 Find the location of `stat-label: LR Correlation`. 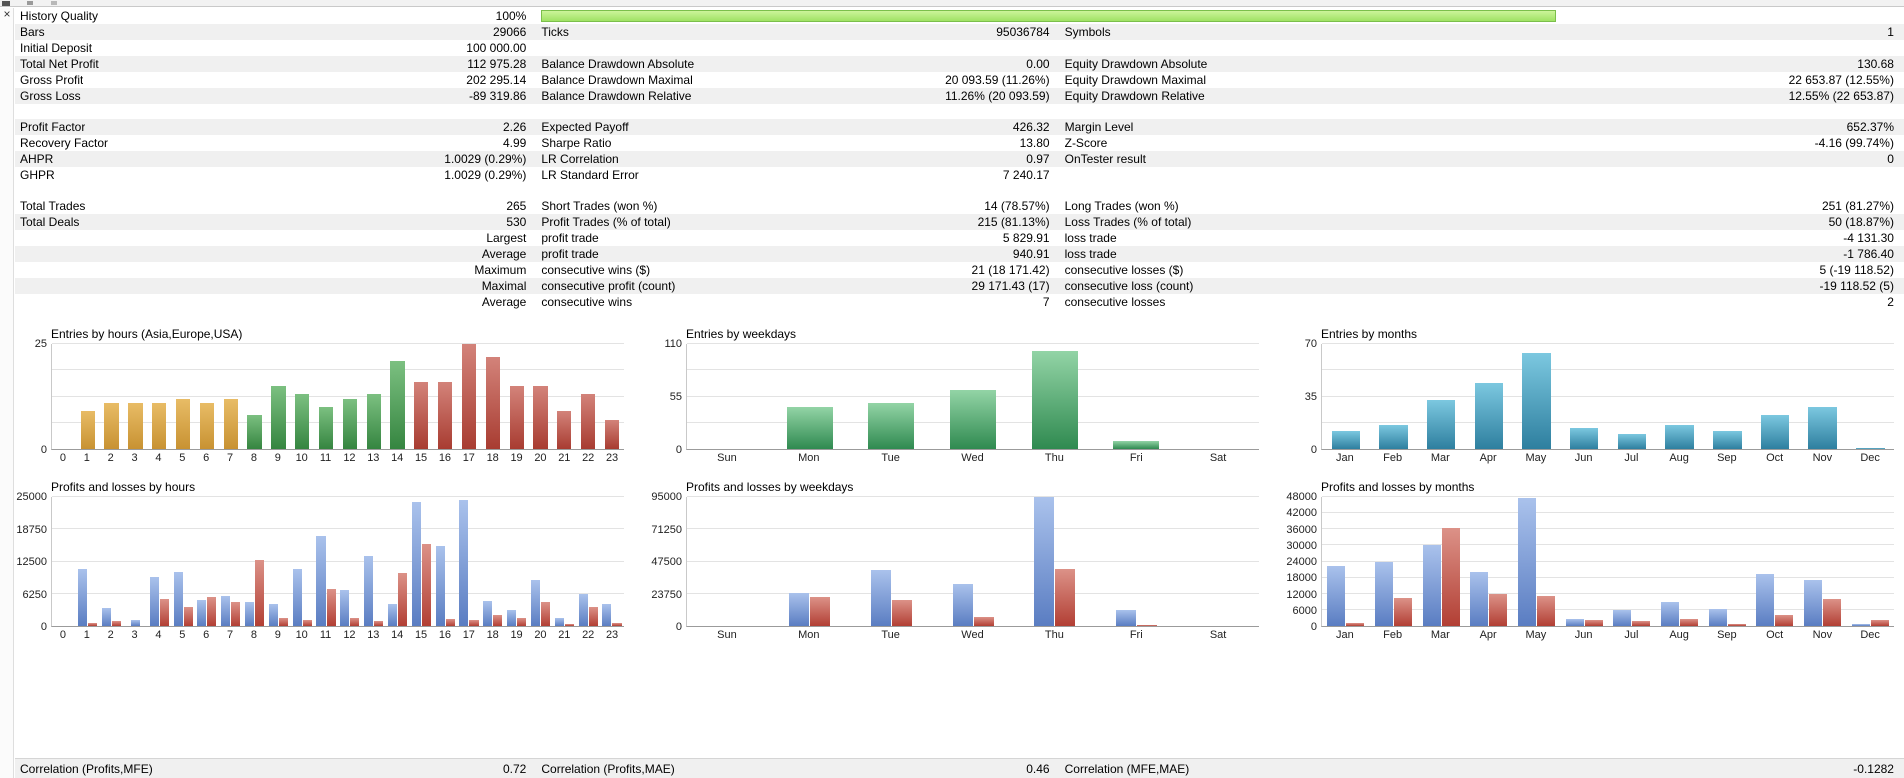

stat-label: LR Correlation is located at coordinates (580, 159).